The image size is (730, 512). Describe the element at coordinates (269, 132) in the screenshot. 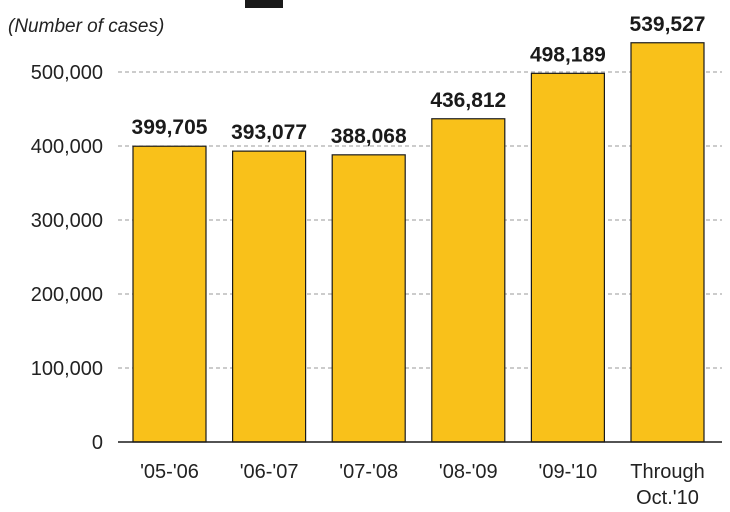

I see `data-label: 393,077` at that location.